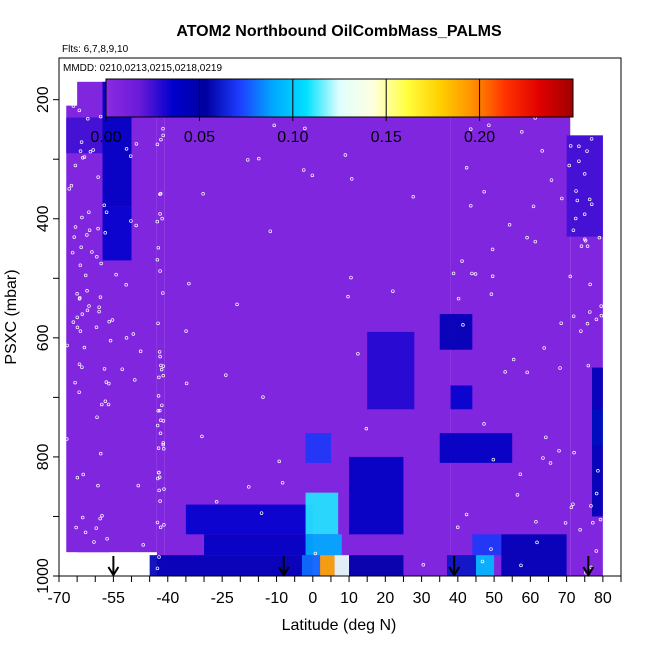 The width and height of the screenshot is (650, 650). I want to click on flight-arrow-head, so click(588, 571).